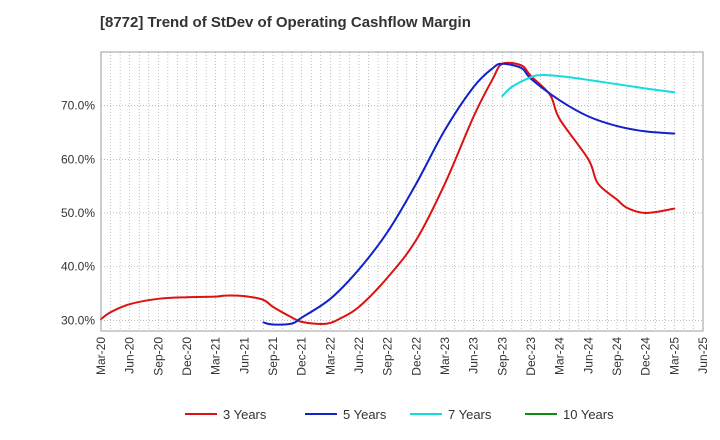  I want to click on x-tick-label: Mar-20, so click(101, 356).